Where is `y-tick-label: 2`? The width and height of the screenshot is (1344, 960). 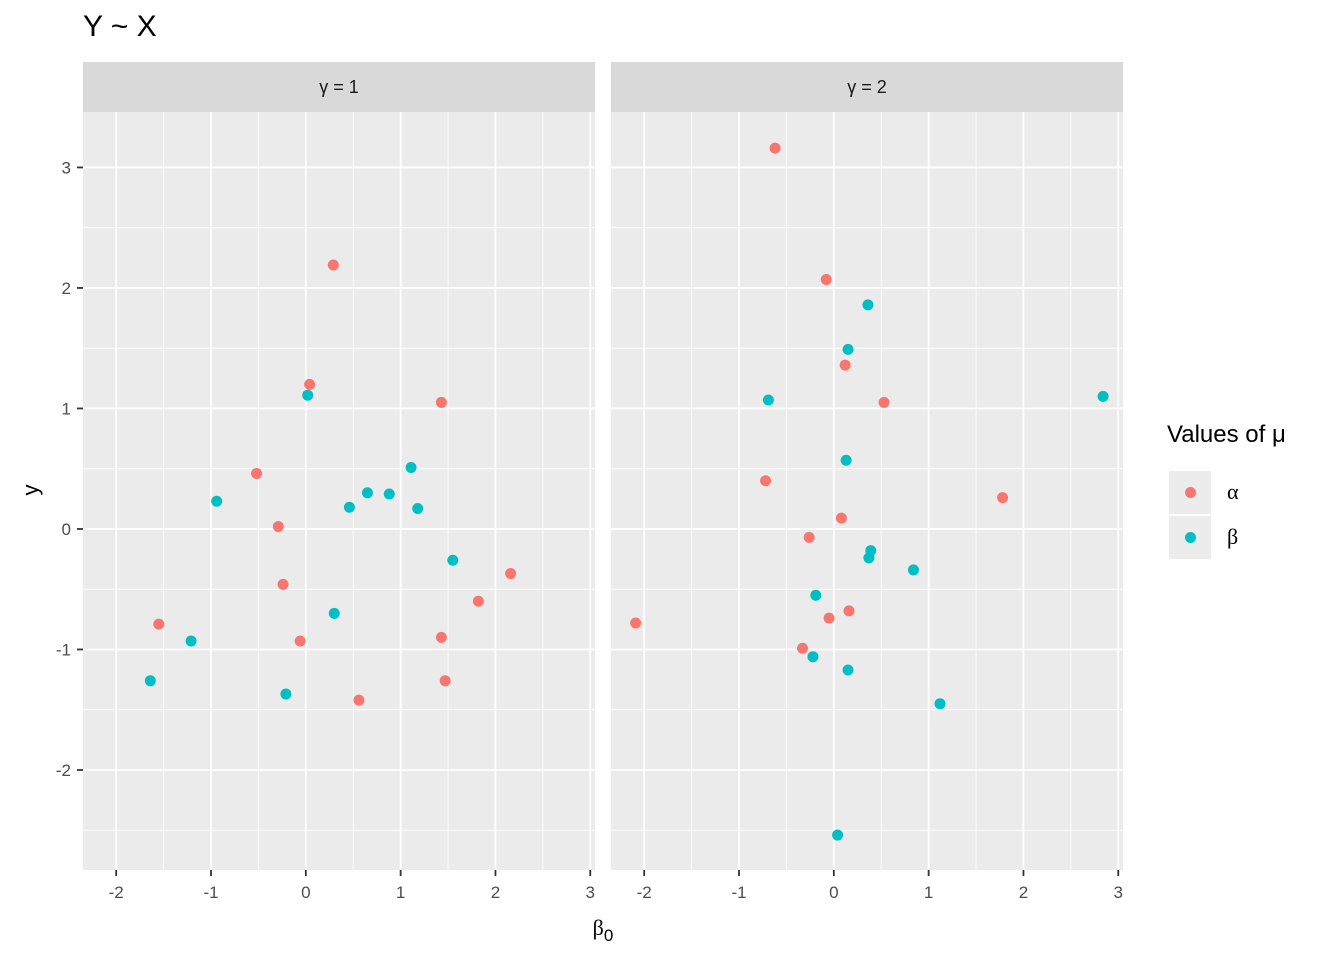
y-tick-label: 2 is located at coordinates (66, 288).